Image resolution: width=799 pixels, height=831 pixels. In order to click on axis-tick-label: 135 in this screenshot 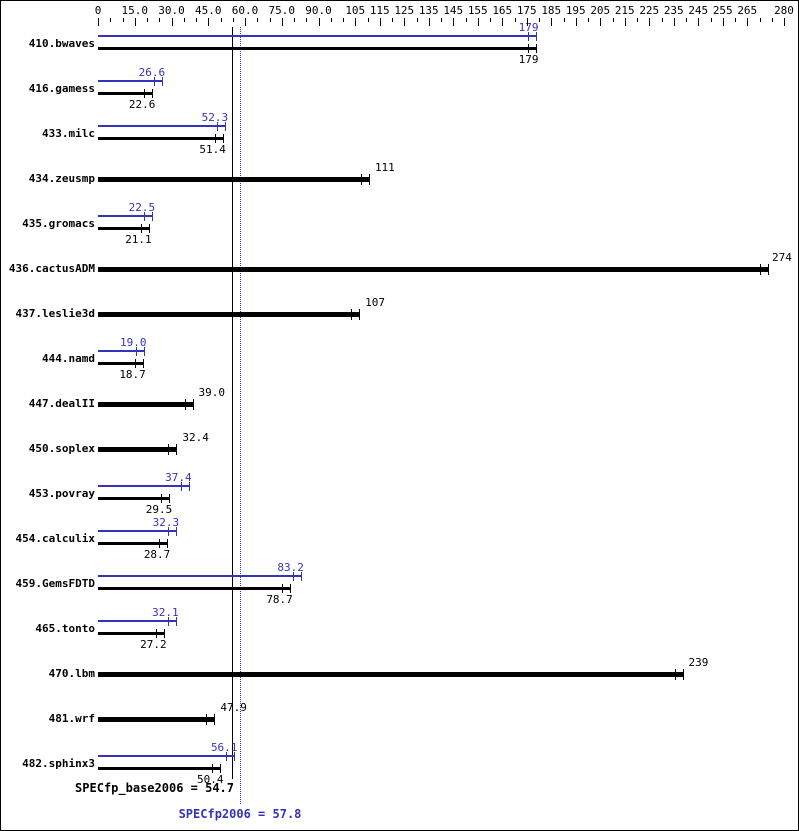, I will do `click(428, 10)`.